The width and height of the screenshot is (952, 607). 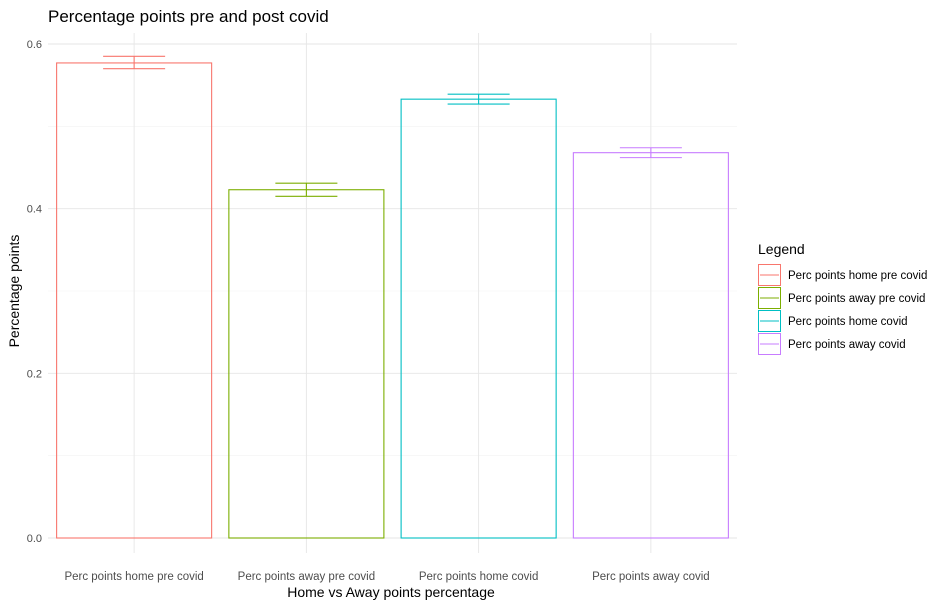 I want to click on legend-item: Perc points home pre covid, so click(x=842, y=275).